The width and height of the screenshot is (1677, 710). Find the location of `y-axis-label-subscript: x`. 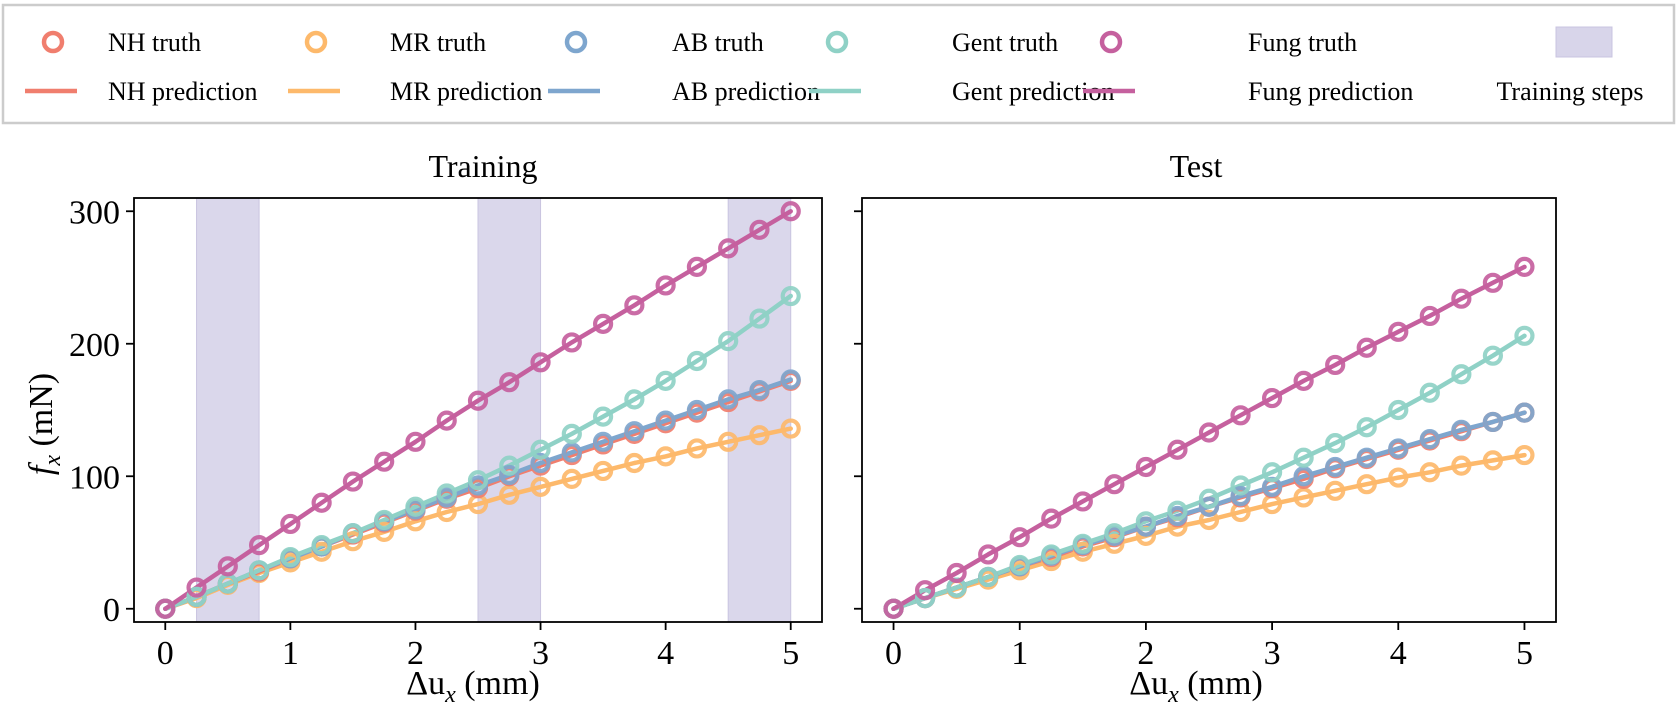

y-axis-label-subscript: x is located at coordinates (53, 461).